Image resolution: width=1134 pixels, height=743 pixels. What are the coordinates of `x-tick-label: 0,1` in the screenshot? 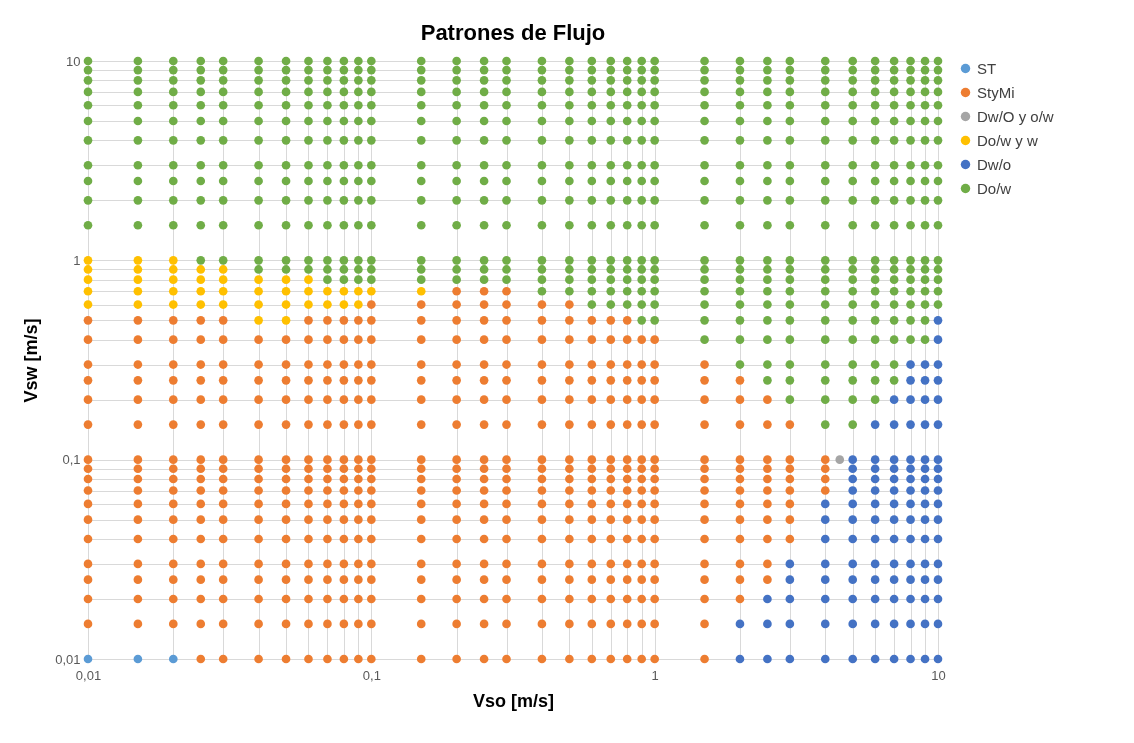 It's located at (371, 675).